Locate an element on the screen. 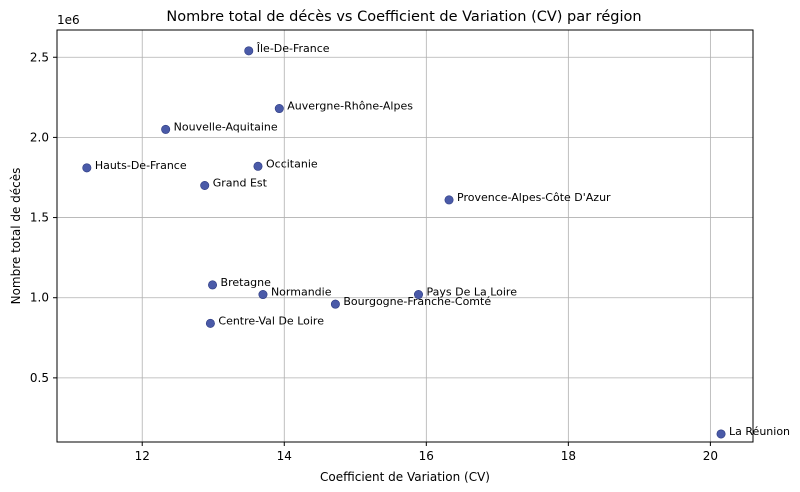  y-tick-label: 2.0 is located at coordinates (39, 137).